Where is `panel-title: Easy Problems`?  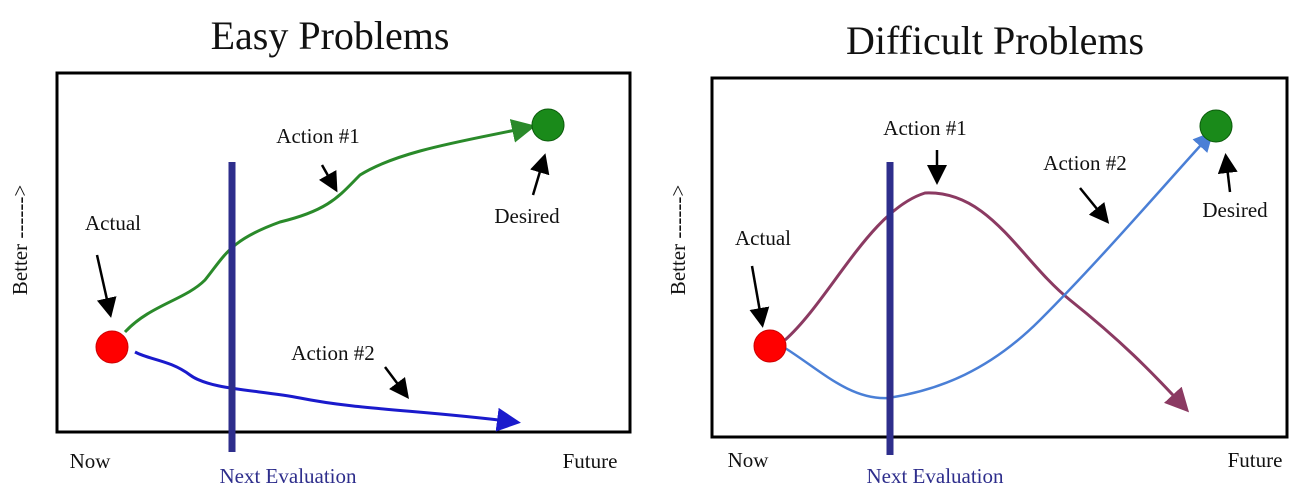
panel-title: Easy Problems is located at coordinates (330, 35).